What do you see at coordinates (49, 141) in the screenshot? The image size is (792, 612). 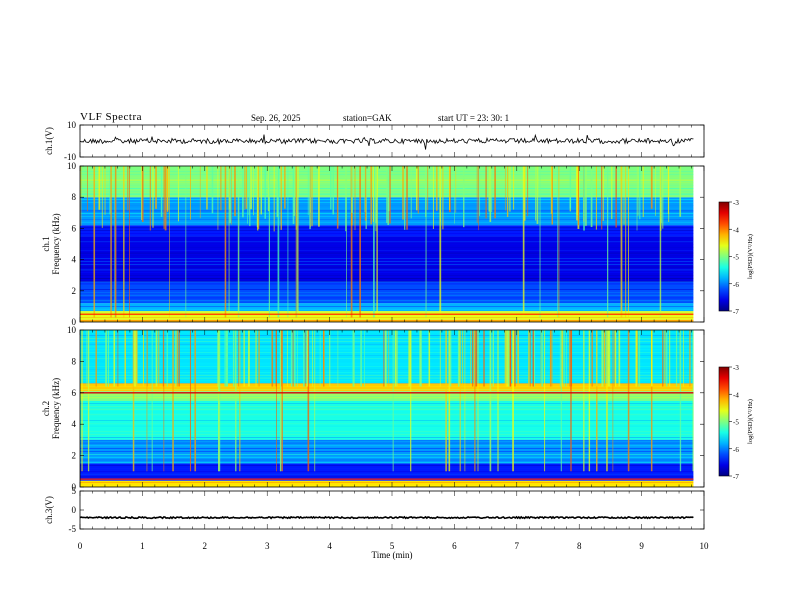 I see `y-axis-label: ch.1(V)` at bounding box center [49, 141].